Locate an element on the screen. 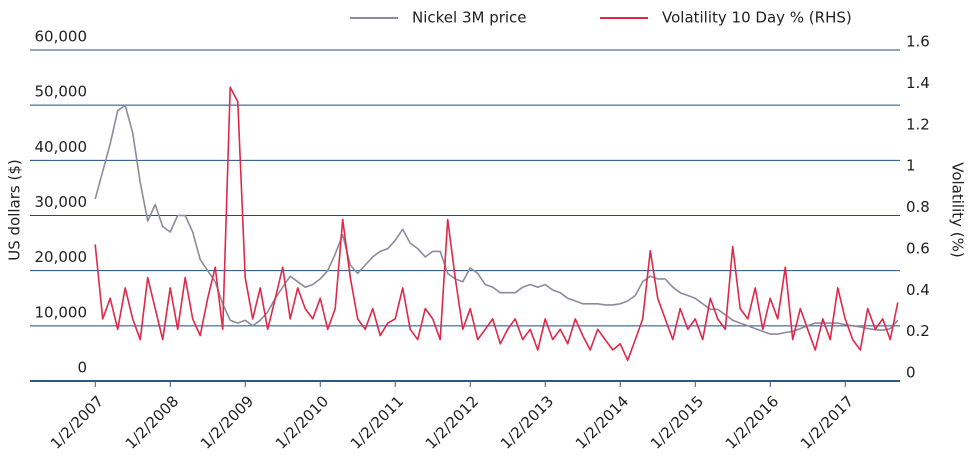 The image size is (972, 466). y2-tick-label: 0.8 is located at coordinates (918, 207).